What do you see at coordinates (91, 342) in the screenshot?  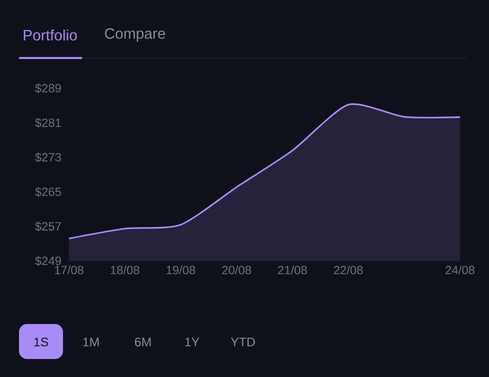 I see `text: 1M` at bounding box center [91, 342].